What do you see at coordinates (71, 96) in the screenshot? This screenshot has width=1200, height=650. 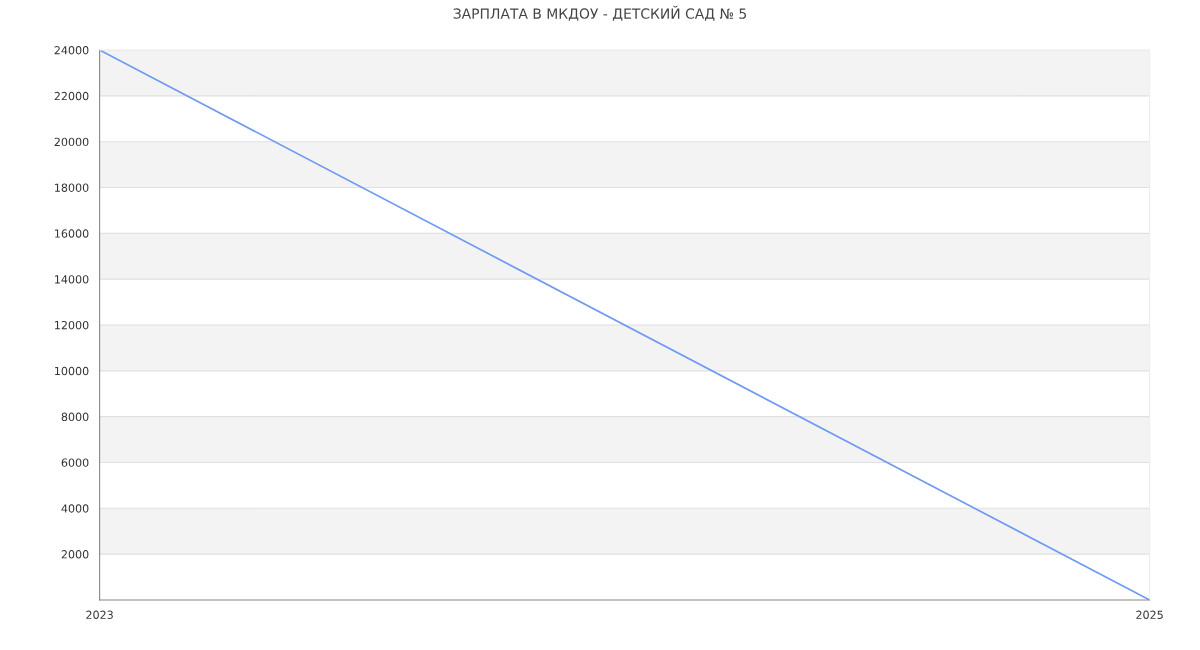 I see `y-tick-label: 22000` at bounding box center [71, 96].